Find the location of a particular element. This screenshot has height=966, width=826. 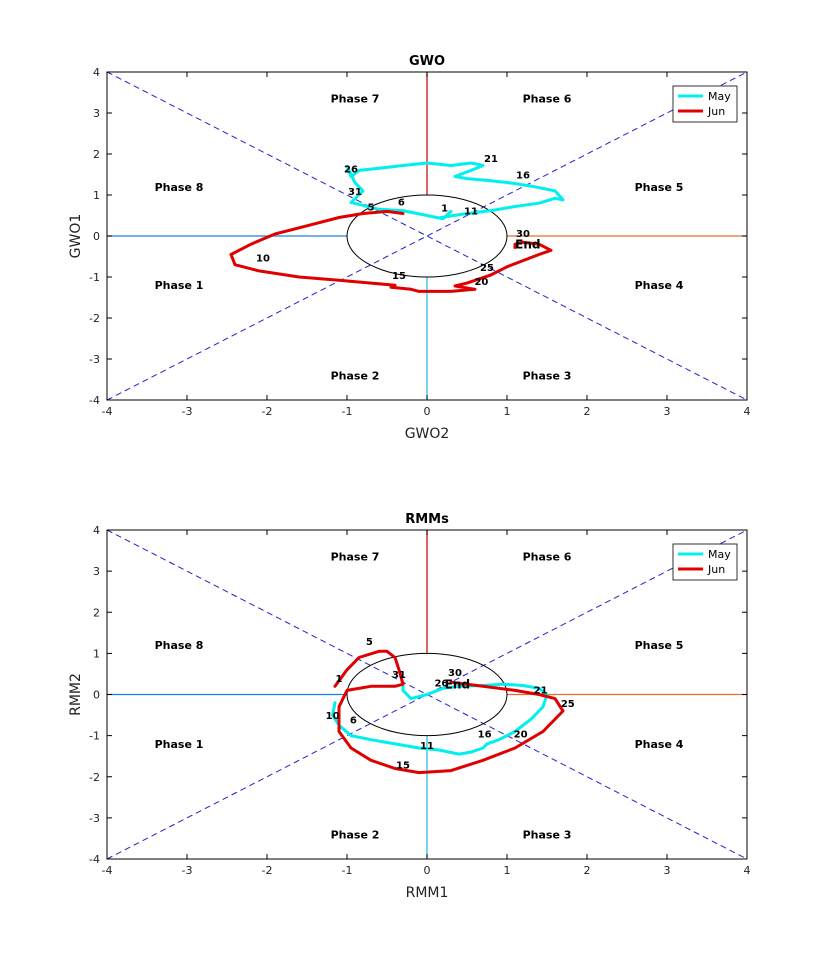

x-axis-label: GWO2 is located at coordinates (427, 434).